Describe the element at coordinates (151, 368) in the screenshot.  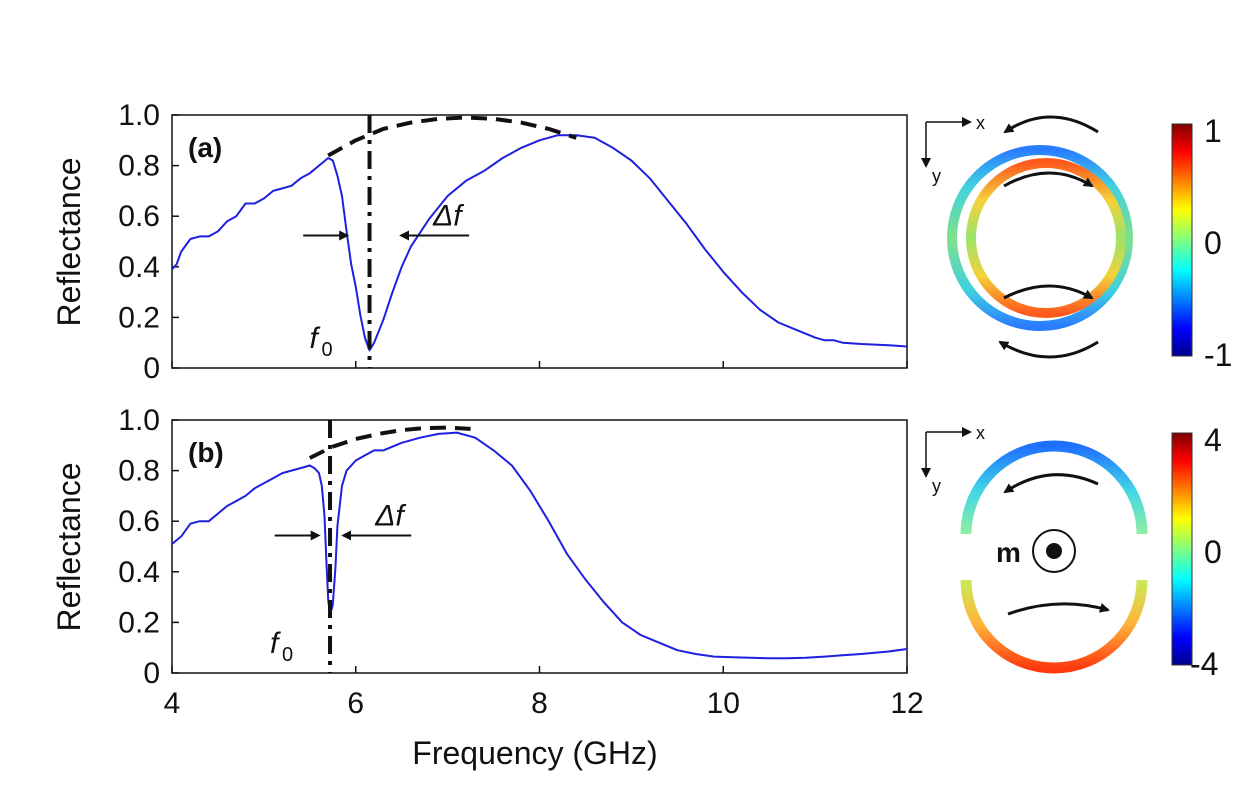
I see `y-tick-label-a: 0` at that location.